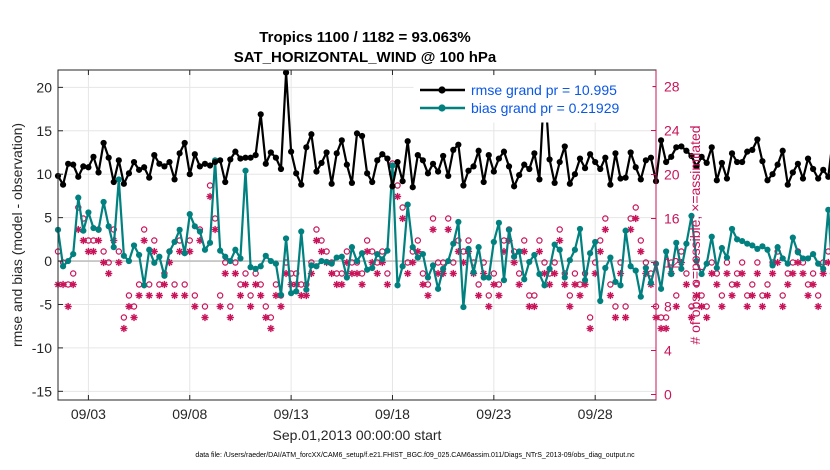  I want to click on y-right-tick-label: 12, so click(672, 263).